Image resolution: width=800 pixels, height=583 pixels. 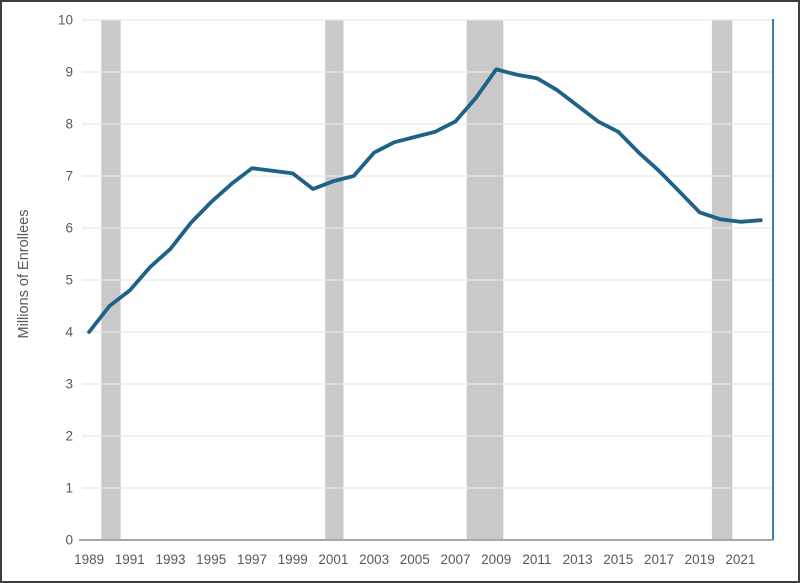 What do you see at coordinates (211, 559) in the screenshot?
I see `x-tick-label-1995: 1995` at bounding box center [211, 559].